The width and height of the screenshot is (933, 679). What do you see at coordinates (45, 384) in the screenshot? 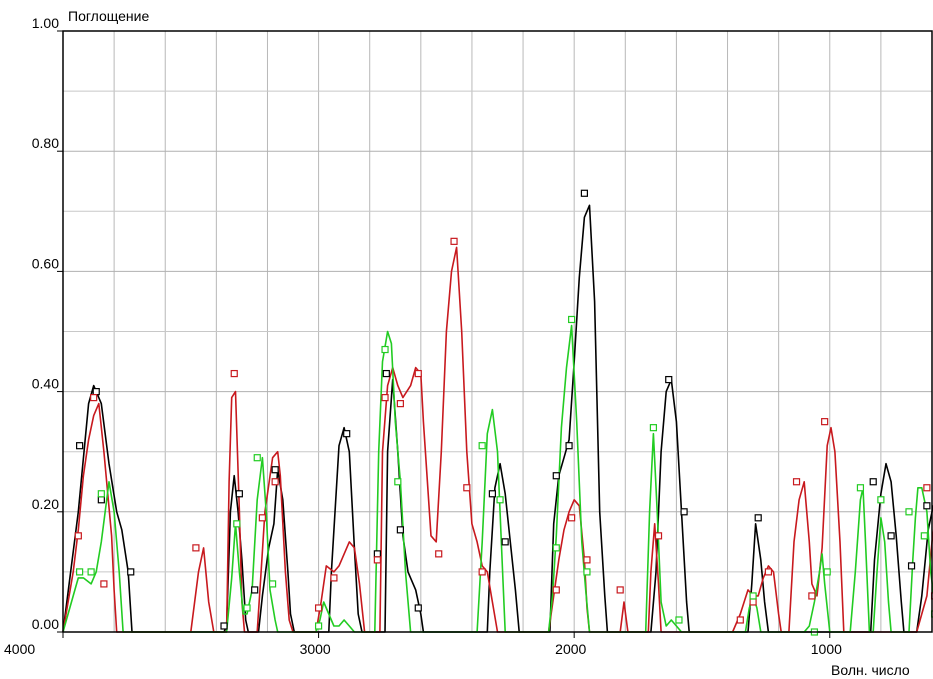
I see `y-tick-label: 0.40` at bounding box center [45, 384].